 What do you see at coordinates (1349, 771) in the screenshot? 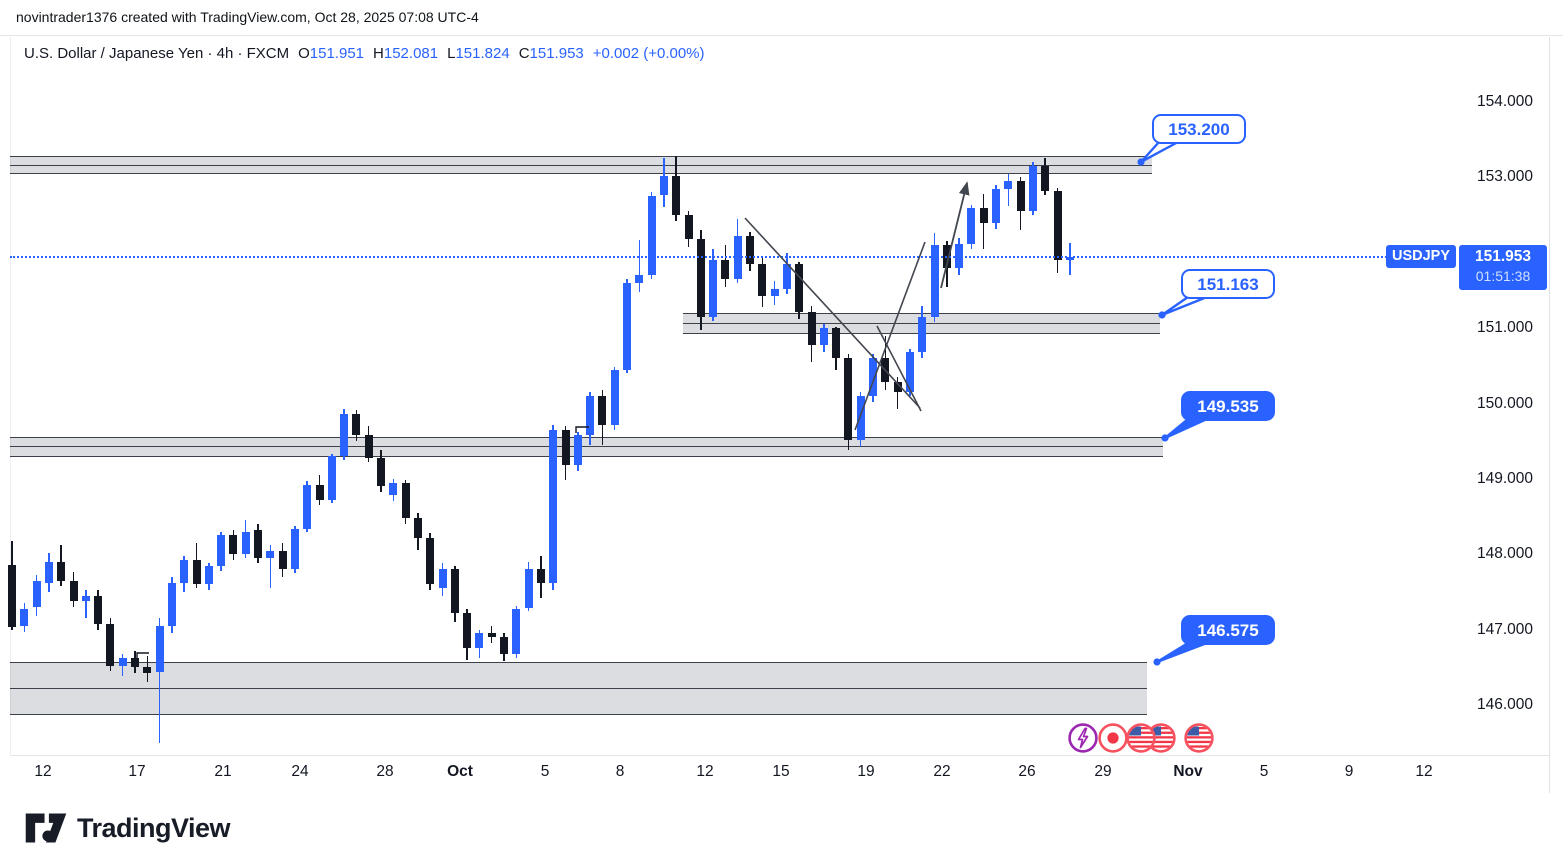
I see `time-axis-label: 9` at bounding box center [1349, 771].